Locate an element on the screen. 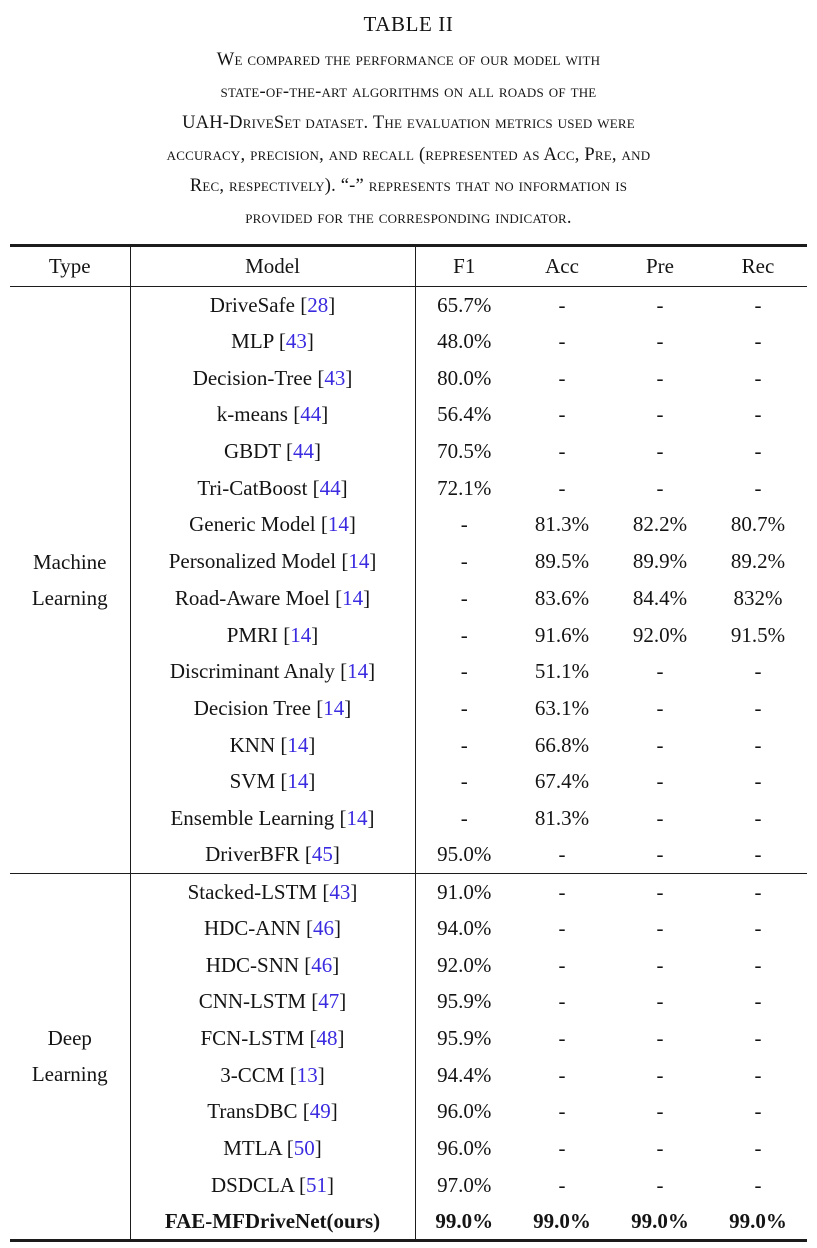 This screenshot has height=1248, width=817. model-name: HDC-ANN is located at coordinates (252, 928).